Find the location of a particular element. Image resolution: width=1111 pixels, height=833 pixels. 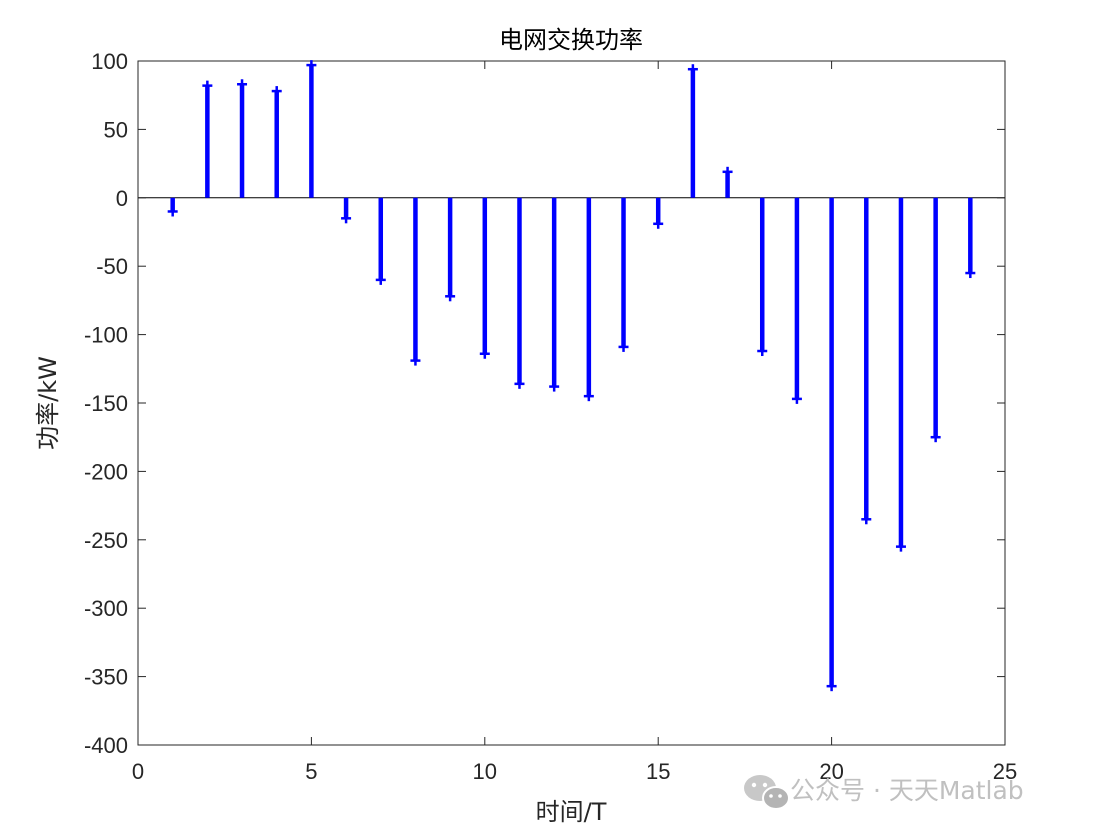

chart-title: 电网交换功率 is located at coordinates (571, 40).